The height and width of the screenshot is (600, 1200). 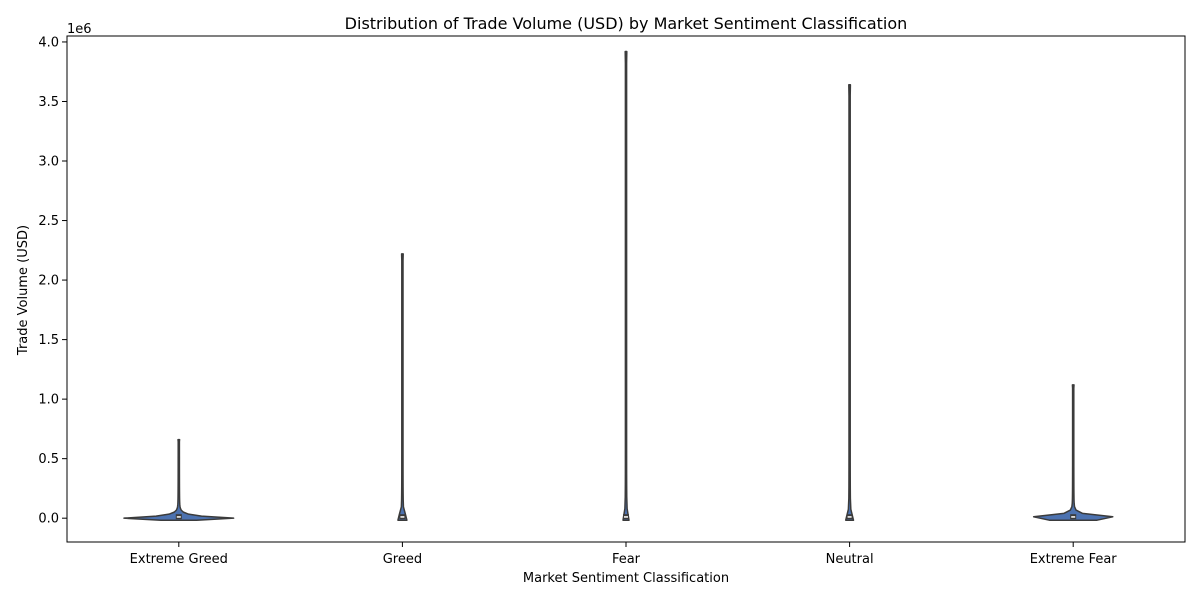 I want to click on y-tick-label: 0.5, so click(x=48, y=459).